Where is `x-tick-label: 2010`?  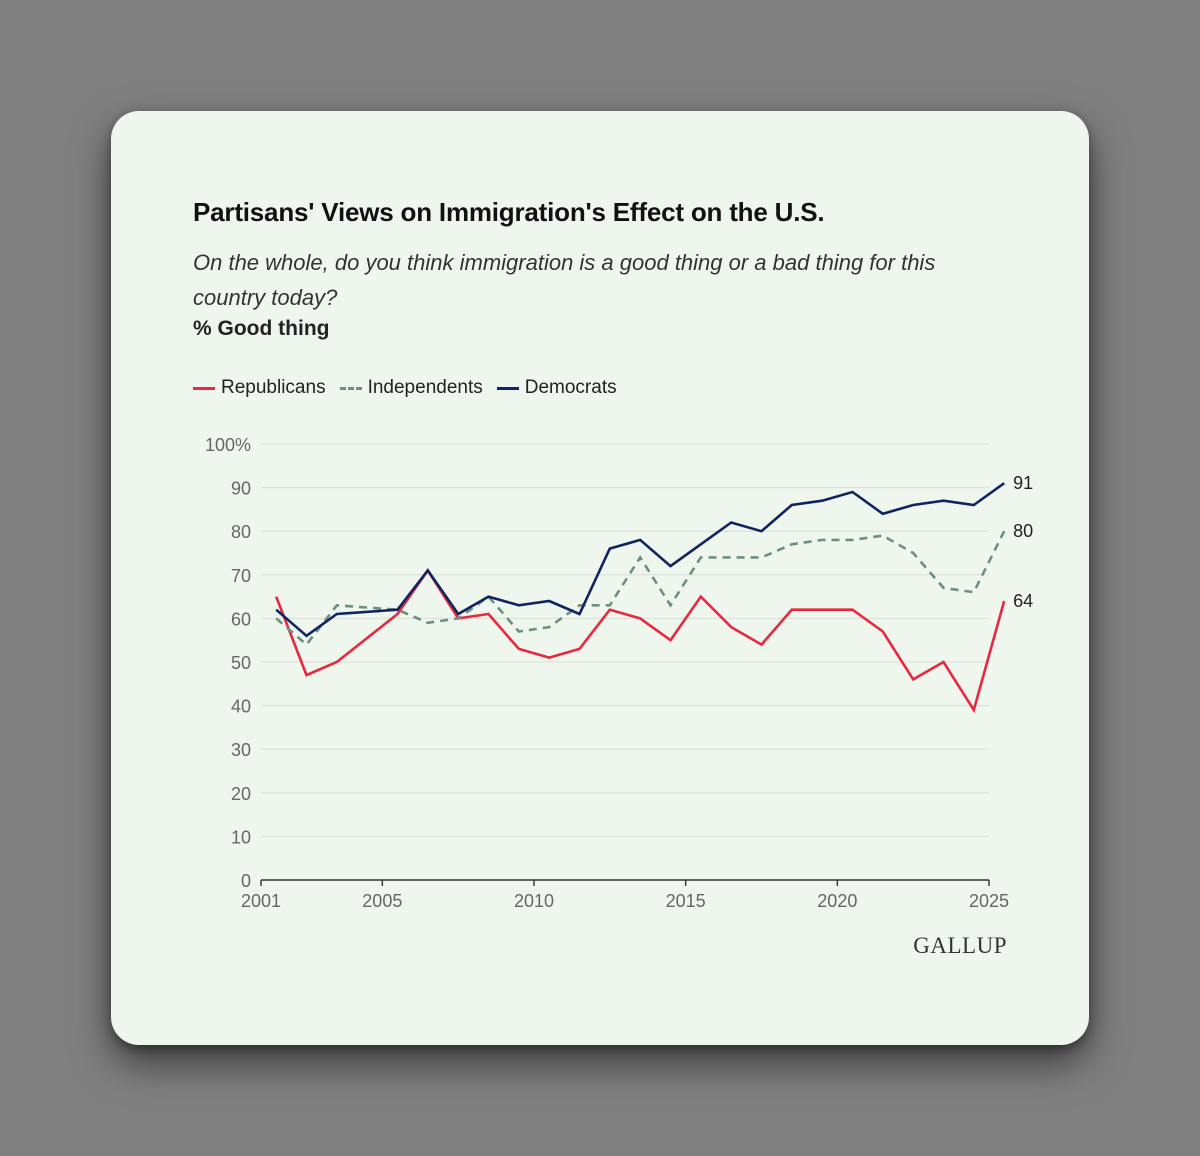
x-tick-label: 2010 is located at coordinates (534, 901).